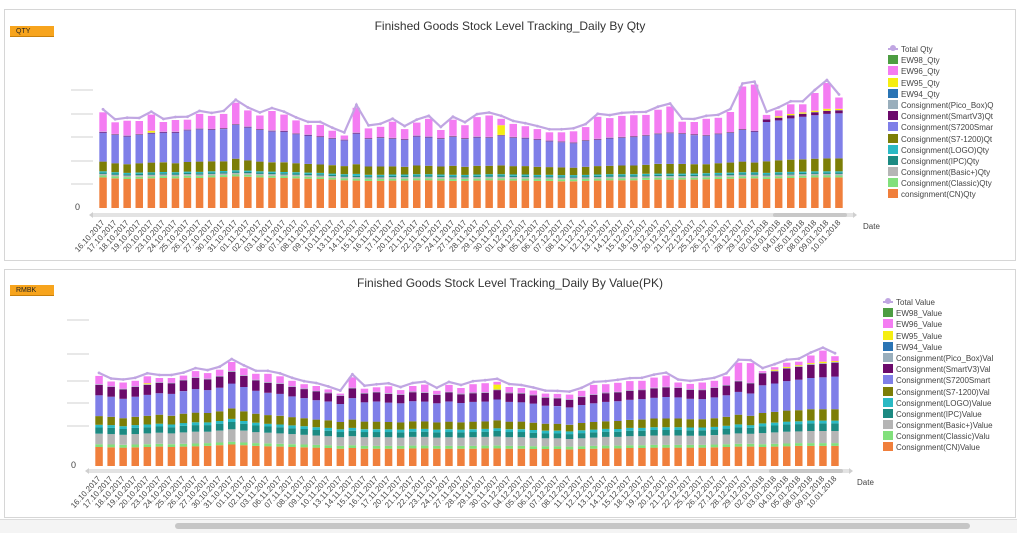  Describe the element at coordinates (938, 425) in the screenshot. I see `legend-item: Consignment(Basic+)Value` at that location.